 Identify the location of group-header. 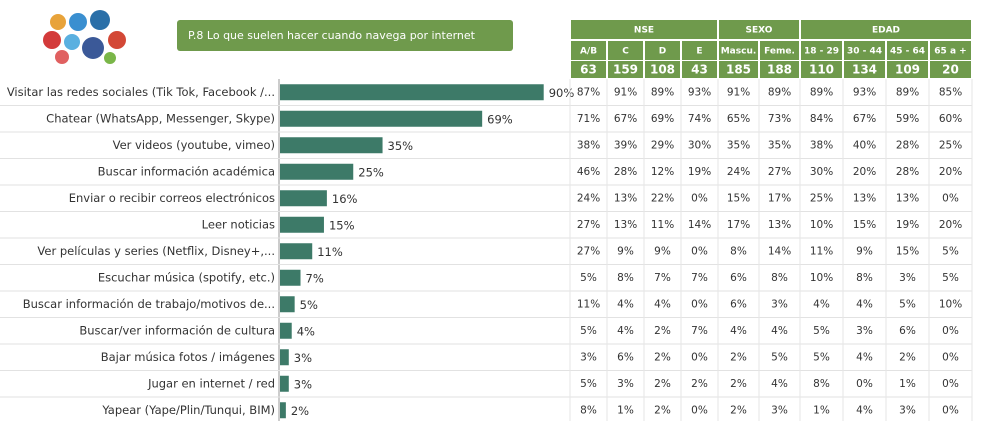
(886, 29).